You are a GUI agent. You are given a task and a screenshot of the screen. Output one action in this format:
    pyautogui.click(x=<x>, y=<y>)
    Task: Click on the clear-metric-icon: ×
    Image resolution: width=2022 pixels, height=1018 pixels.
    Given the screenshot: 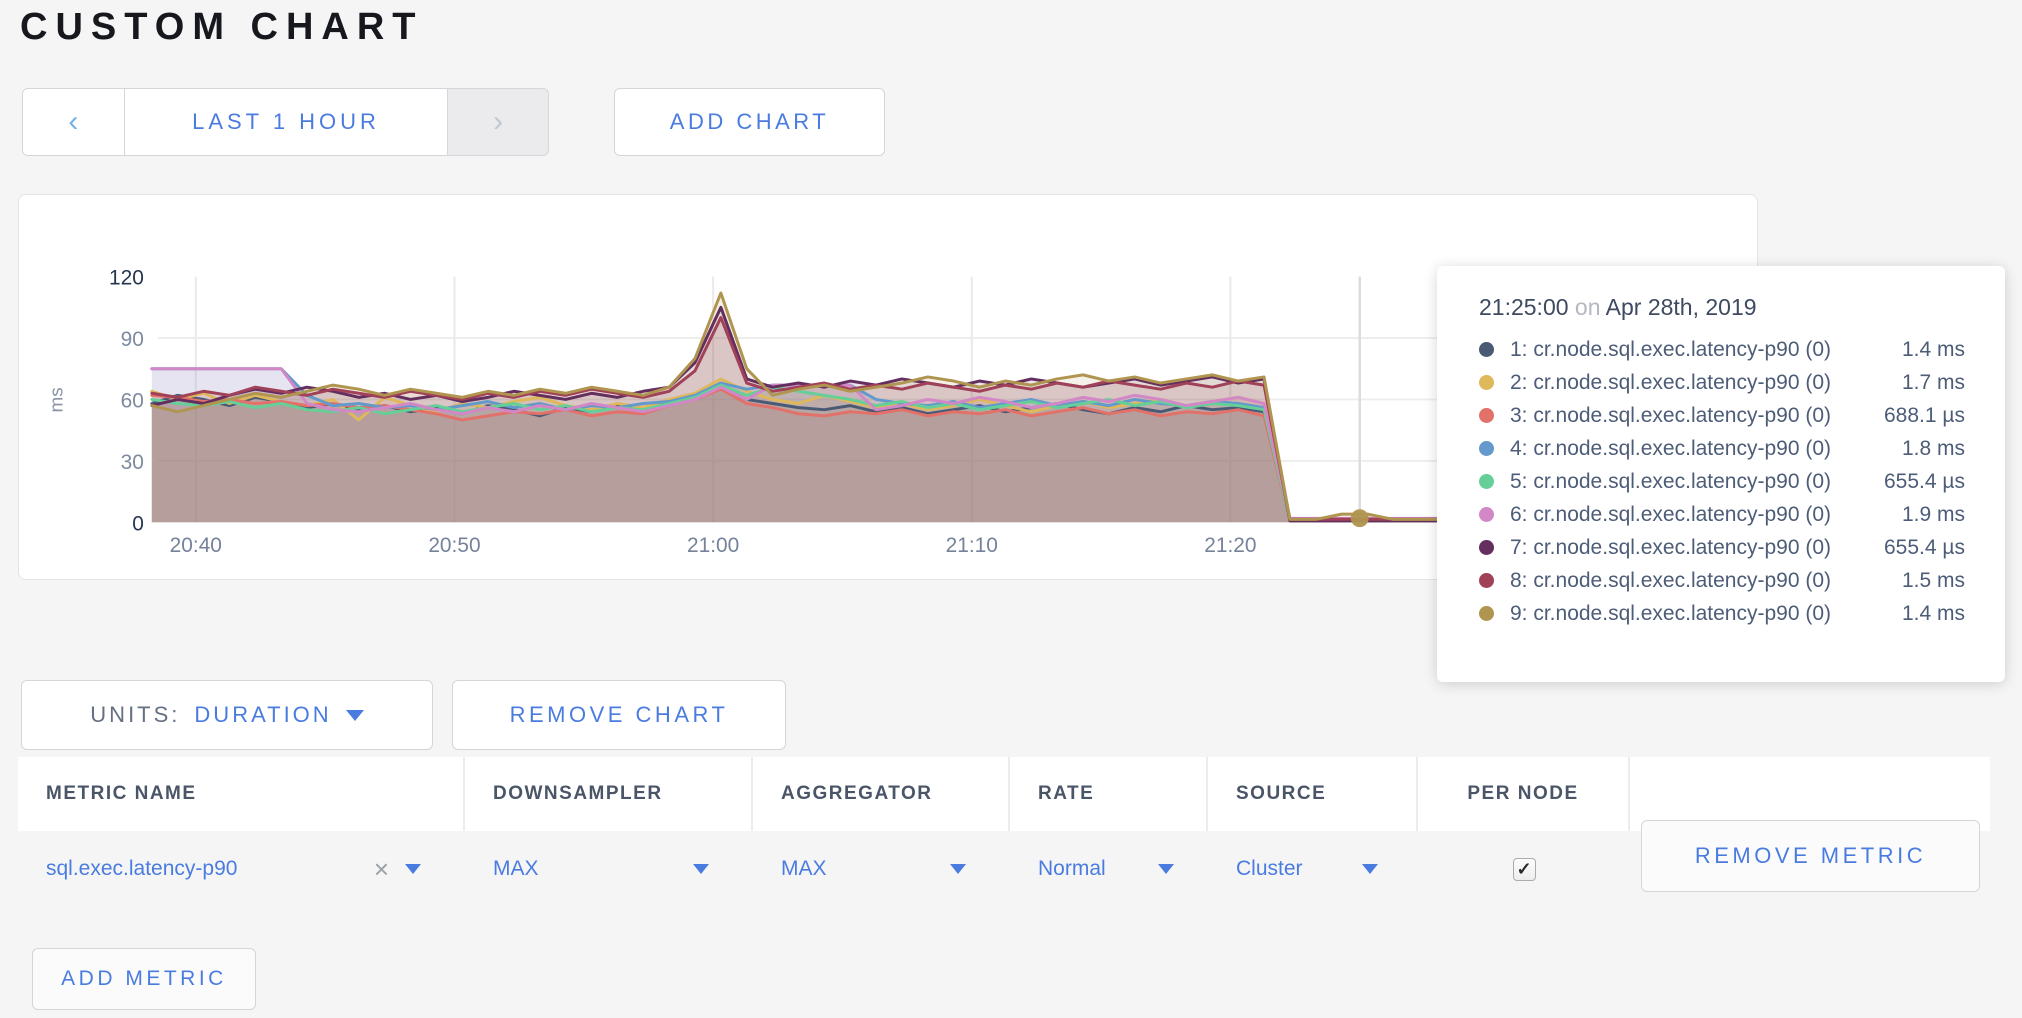 What is the action you would take?
    pyautogui.click(x=381, y=869)
    